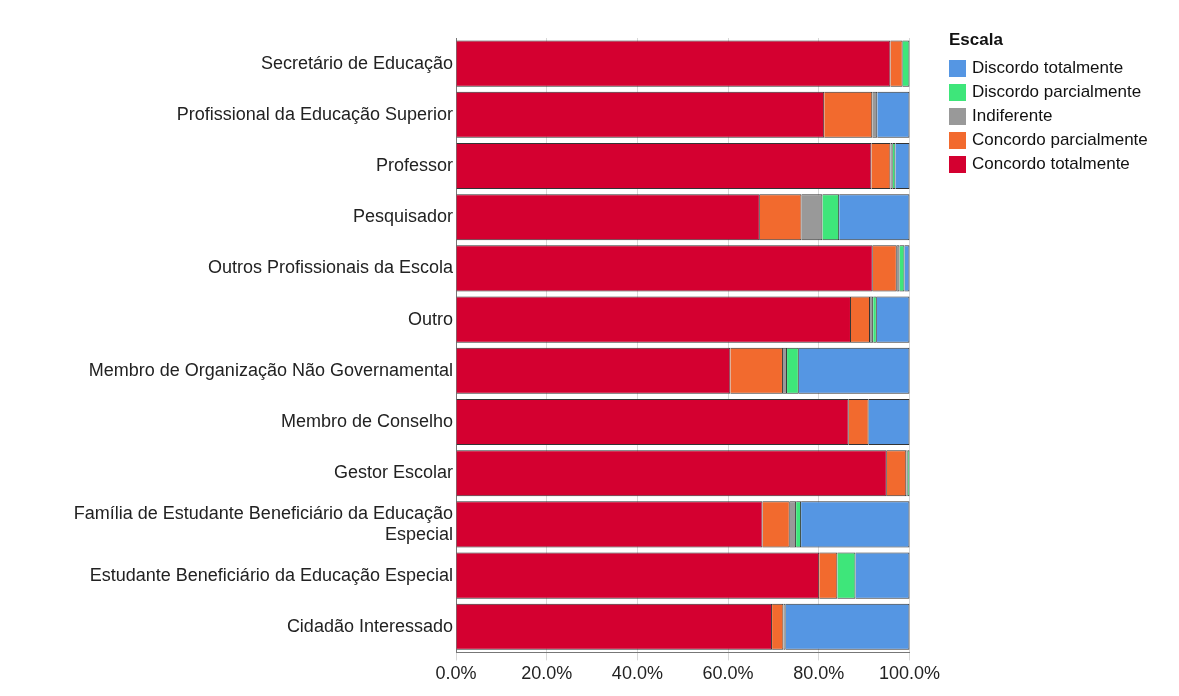 The image size is (1179, 696). What do you see at coordinates (547, 673) in the screenshot?
I see `x-tick-label: 20.0%` at bounding box center [547, 673].